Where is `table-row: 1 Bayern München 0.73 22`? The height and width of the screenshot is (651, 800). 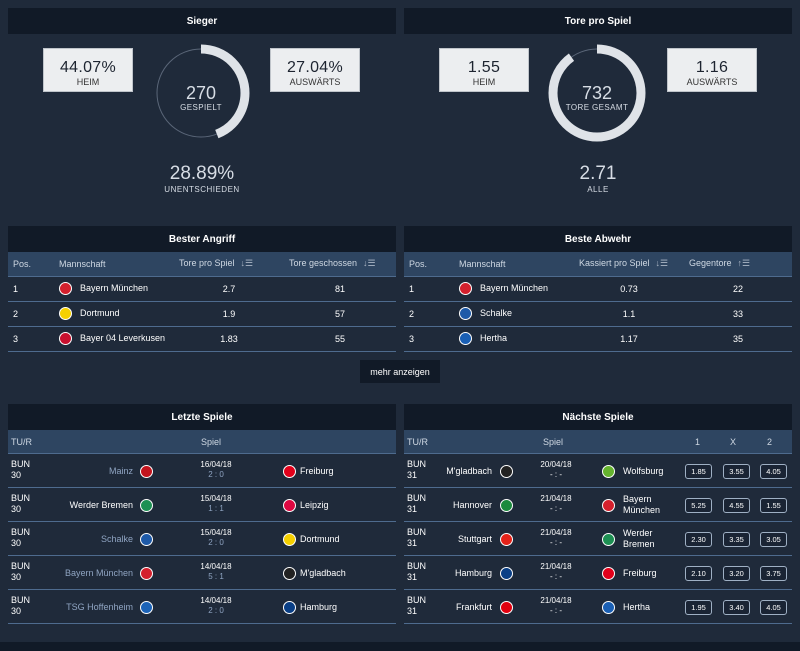
table-row: 1 Bayern München 0.73 22 is located at coordinates (598, 289).